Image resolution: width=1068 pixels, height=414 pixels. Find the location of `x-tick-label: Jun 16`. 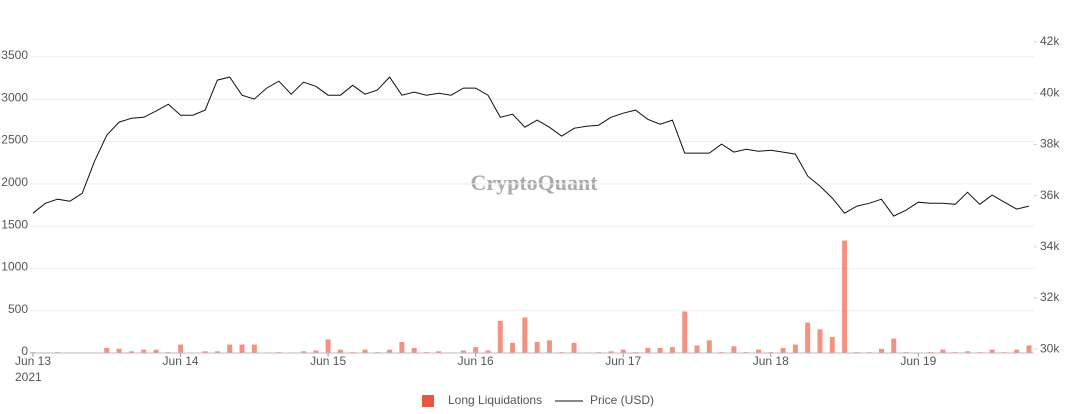

x-tick-label: Jun 16 is located at coordinates (476, 361).